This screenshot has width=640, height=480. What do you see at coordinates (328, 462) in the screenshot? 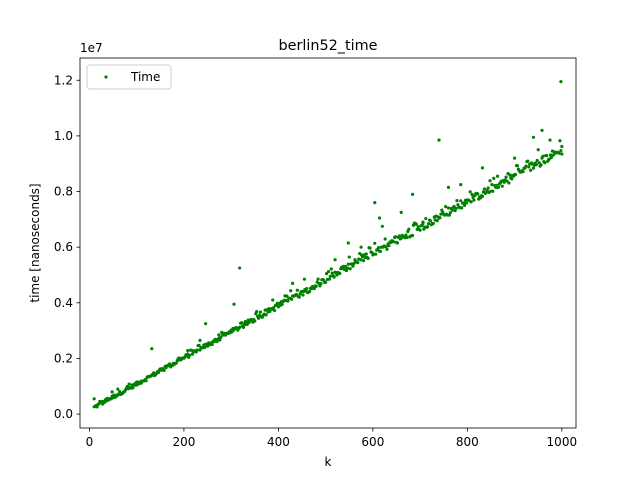
I see `x-axis-label: k` at bounding box center [328, 462].